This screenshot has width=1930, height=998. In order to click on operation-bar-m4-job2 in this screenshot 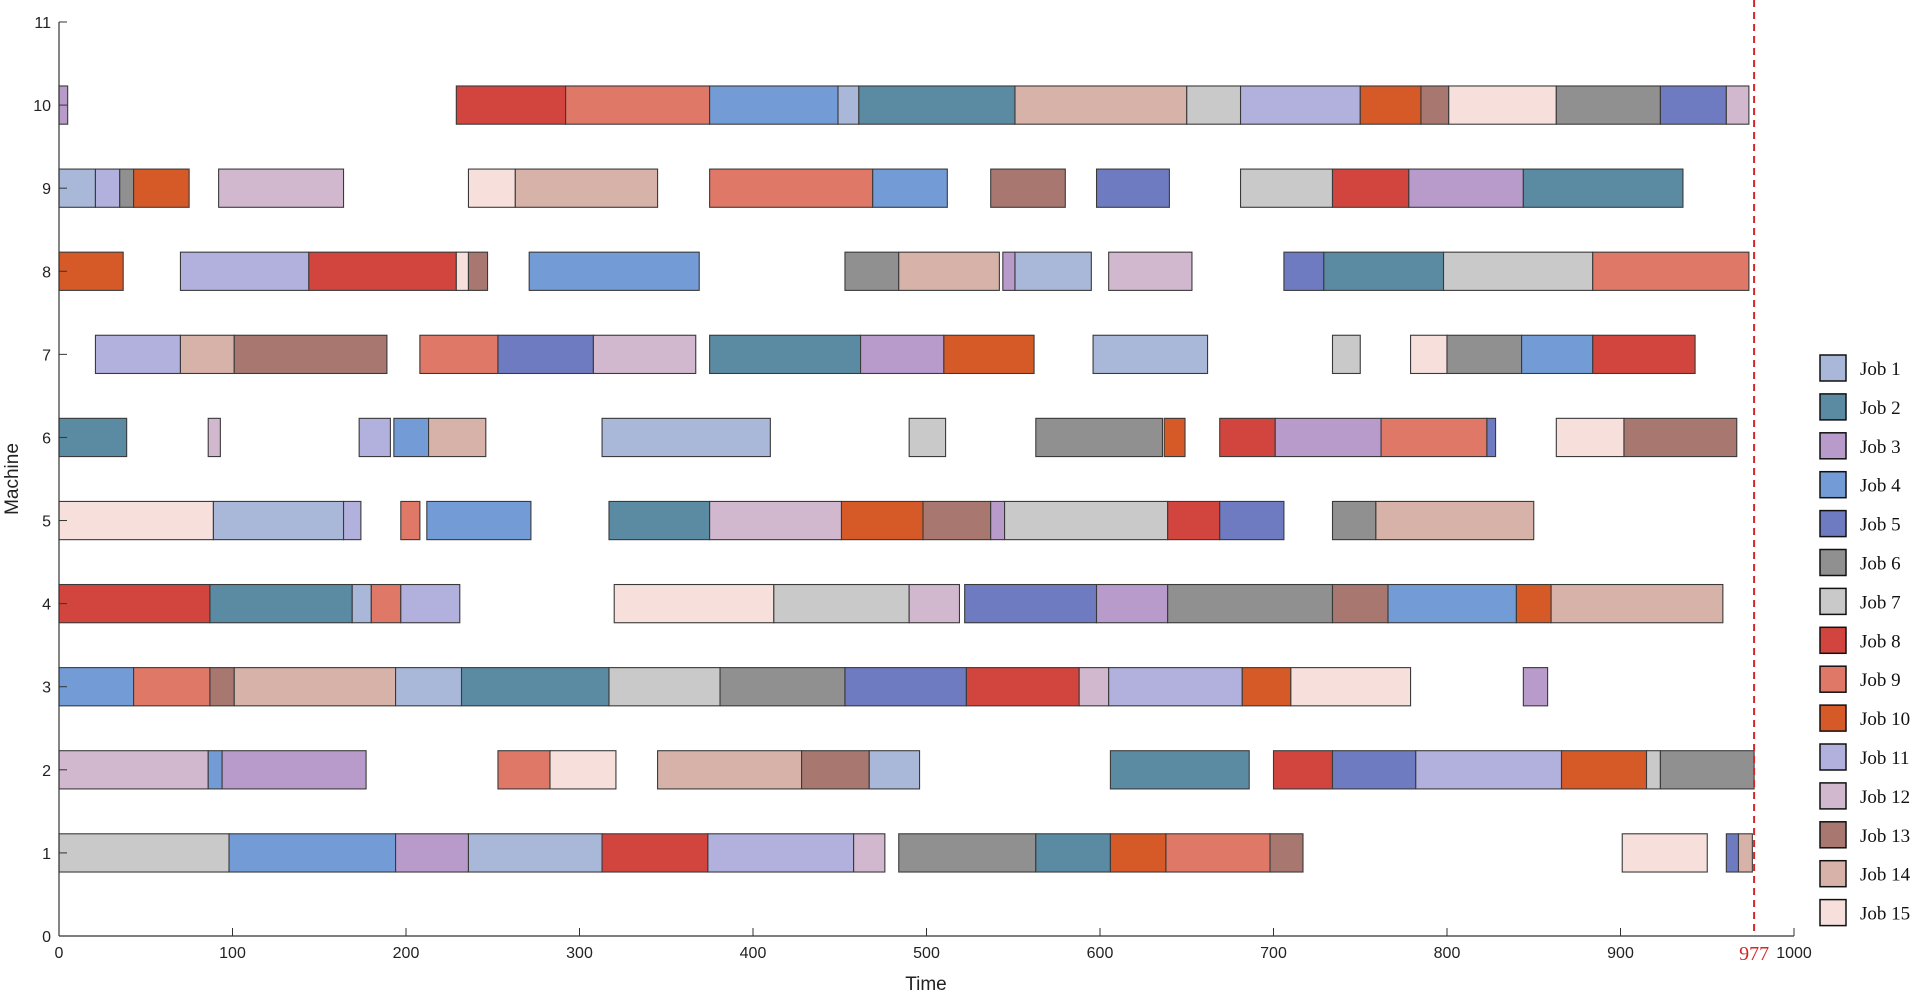, I will do `click(281, 603)`.